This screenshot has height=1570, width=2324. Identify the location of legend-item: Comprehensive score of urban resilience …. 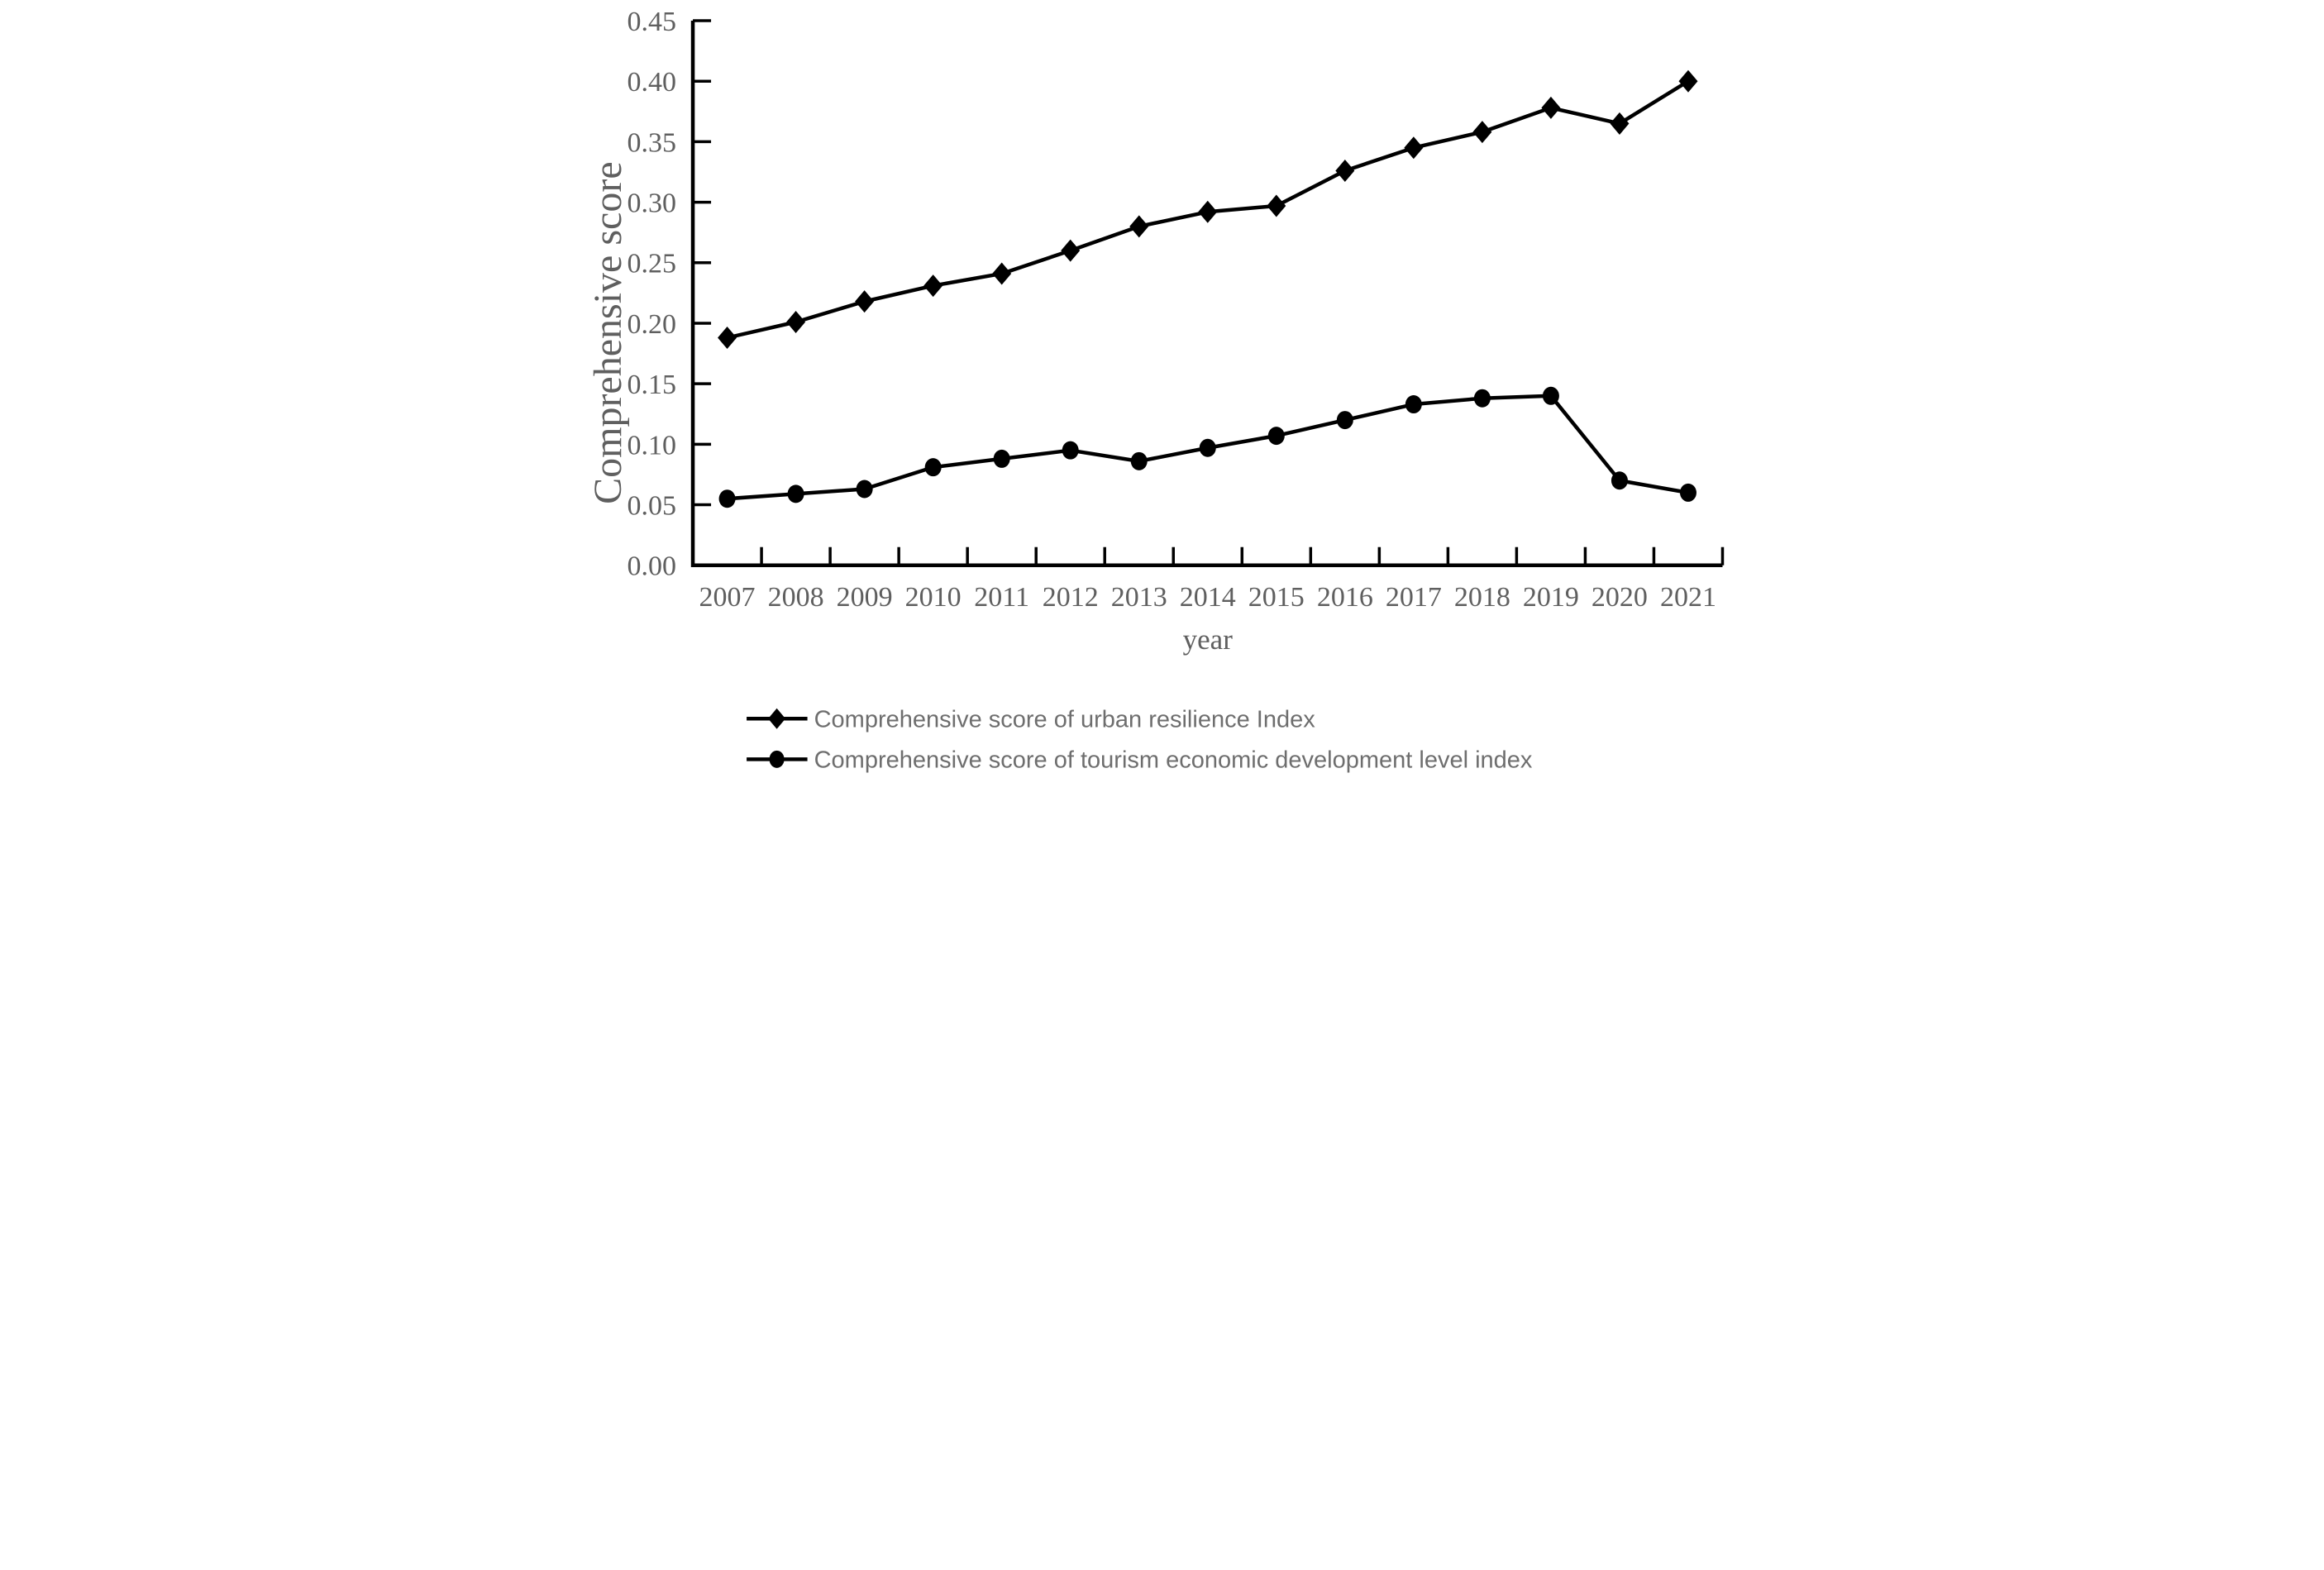
(1030, 719).